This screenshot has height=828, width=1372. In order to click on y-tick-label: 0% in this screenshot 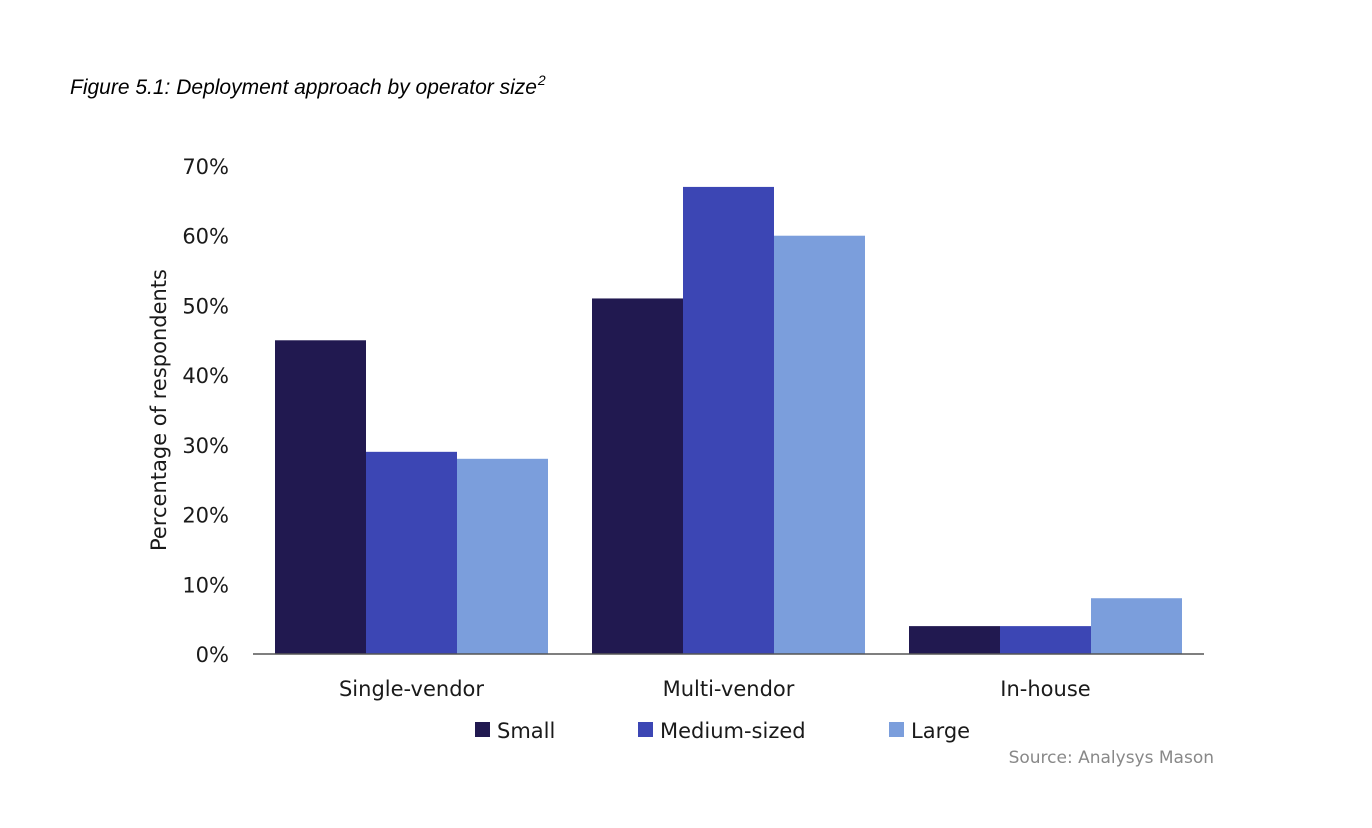, I will do `click(212, 655)`.